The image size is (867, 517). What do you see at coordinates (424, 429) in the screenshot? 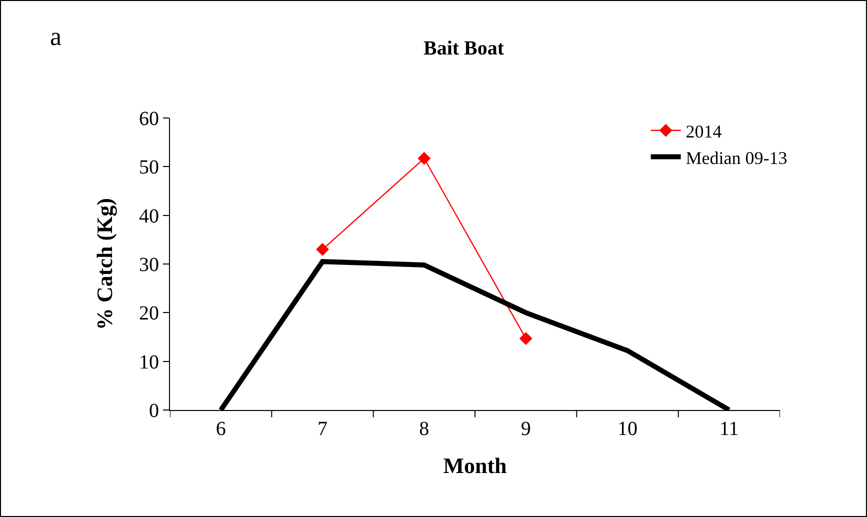
I see `x-tick-label: 8` at bounding box center [424, 429].